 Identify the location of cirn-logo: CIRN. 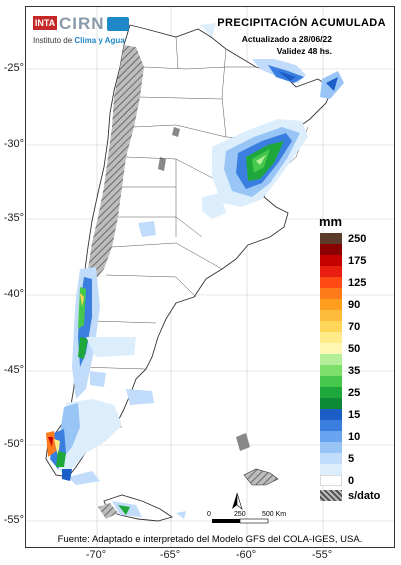
(82, 23).